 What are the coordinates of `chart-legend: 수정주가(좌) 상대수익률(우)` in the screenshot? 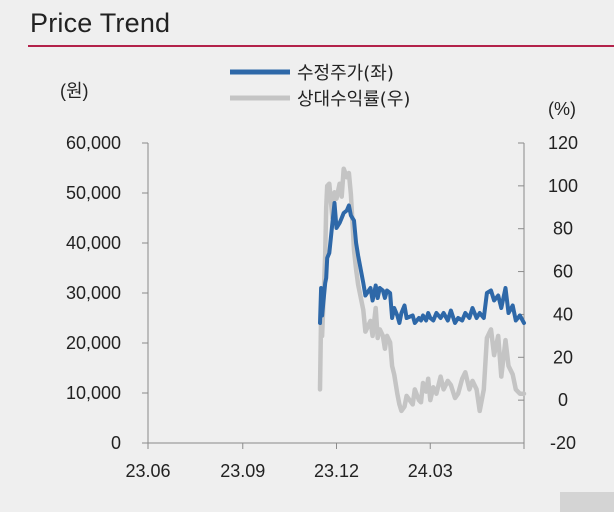 It's located at (320, 86).